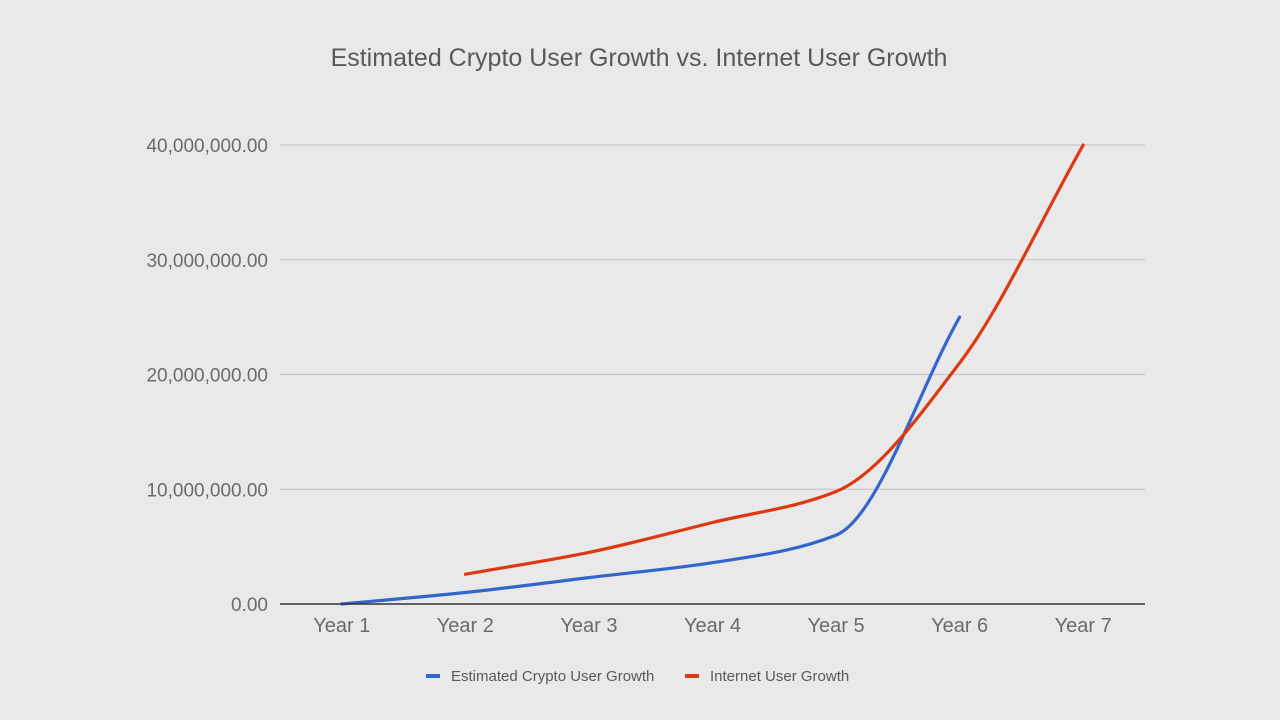  Describe the element at coordinates (552, 676) in the screenshot. I see `legend-label: Estimated Crypto User Growth` at that location.